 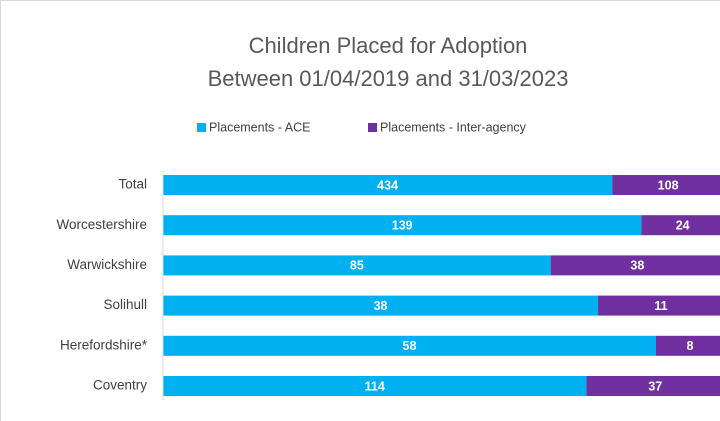 I want to click on data-label: 58, so click(x=410, y=346).